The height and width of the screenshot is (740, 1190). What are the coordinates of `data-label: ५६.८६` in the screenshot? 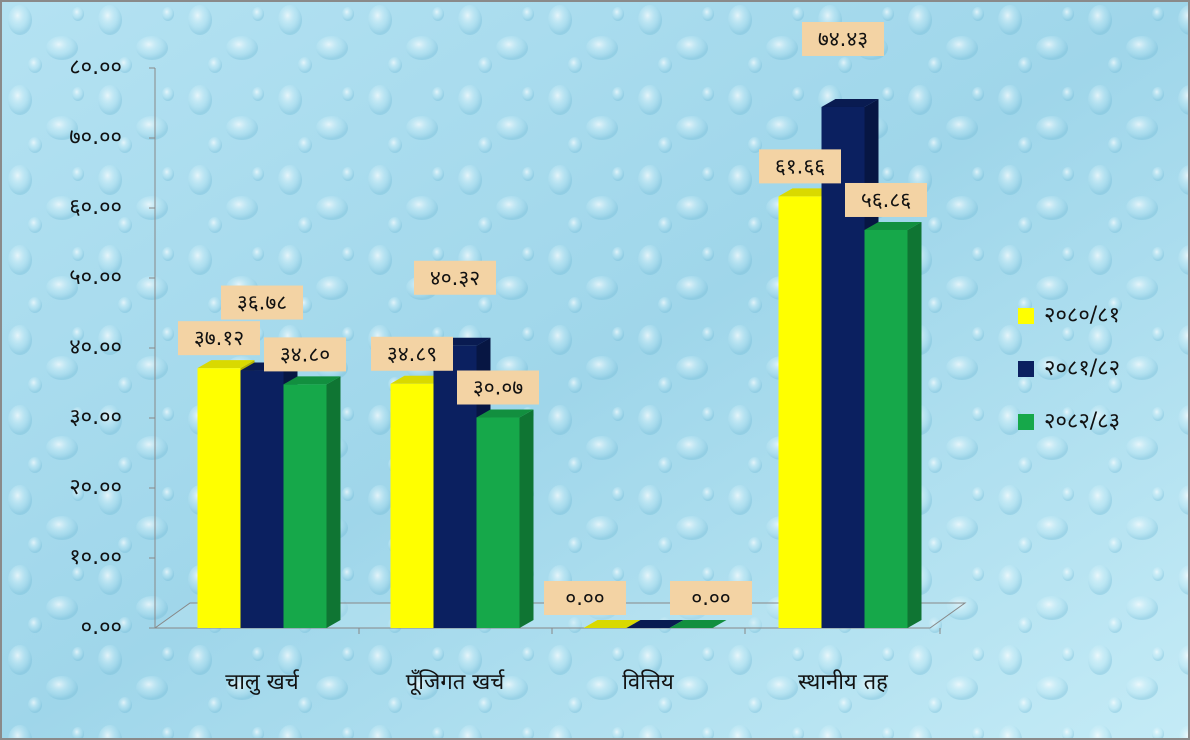 It's located at (886, 200).